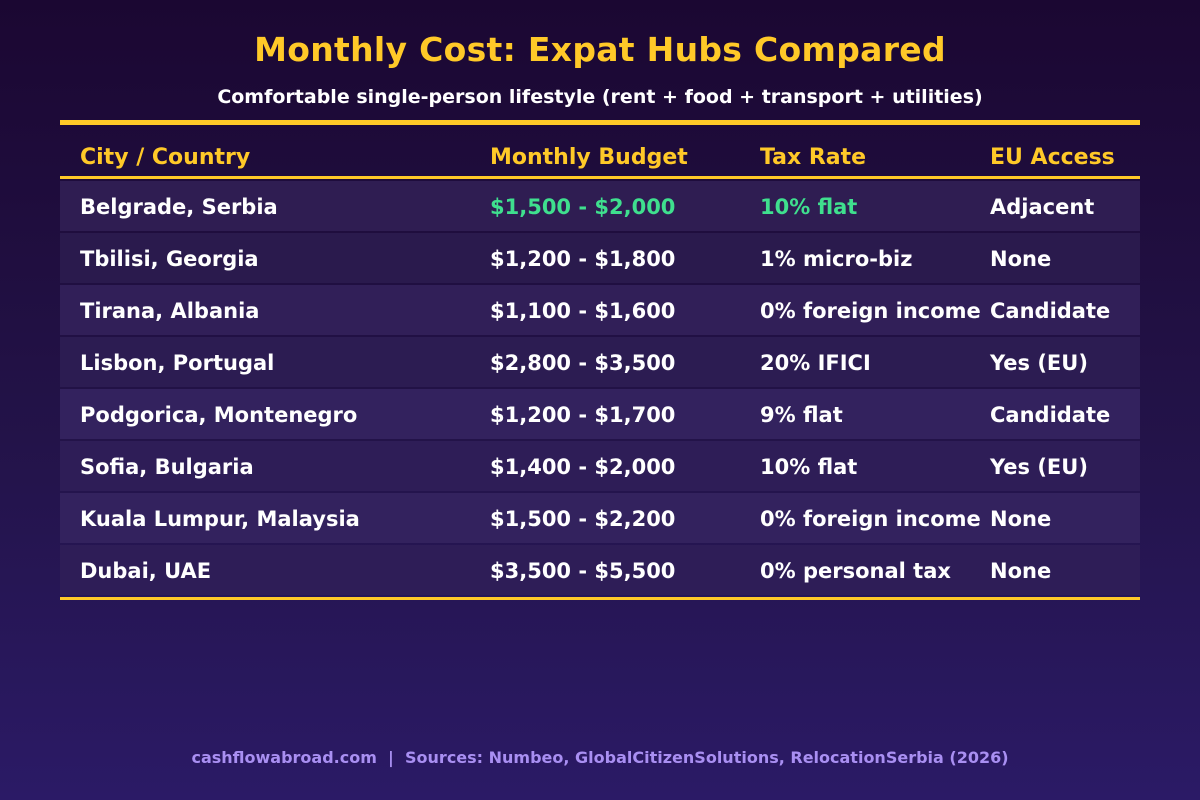 The width and height of the screenshot is (1200, 800). Describe the element at coordinates (813, 157) in the screenshot. I see `column-header-tax: Tax Rate` at that location.